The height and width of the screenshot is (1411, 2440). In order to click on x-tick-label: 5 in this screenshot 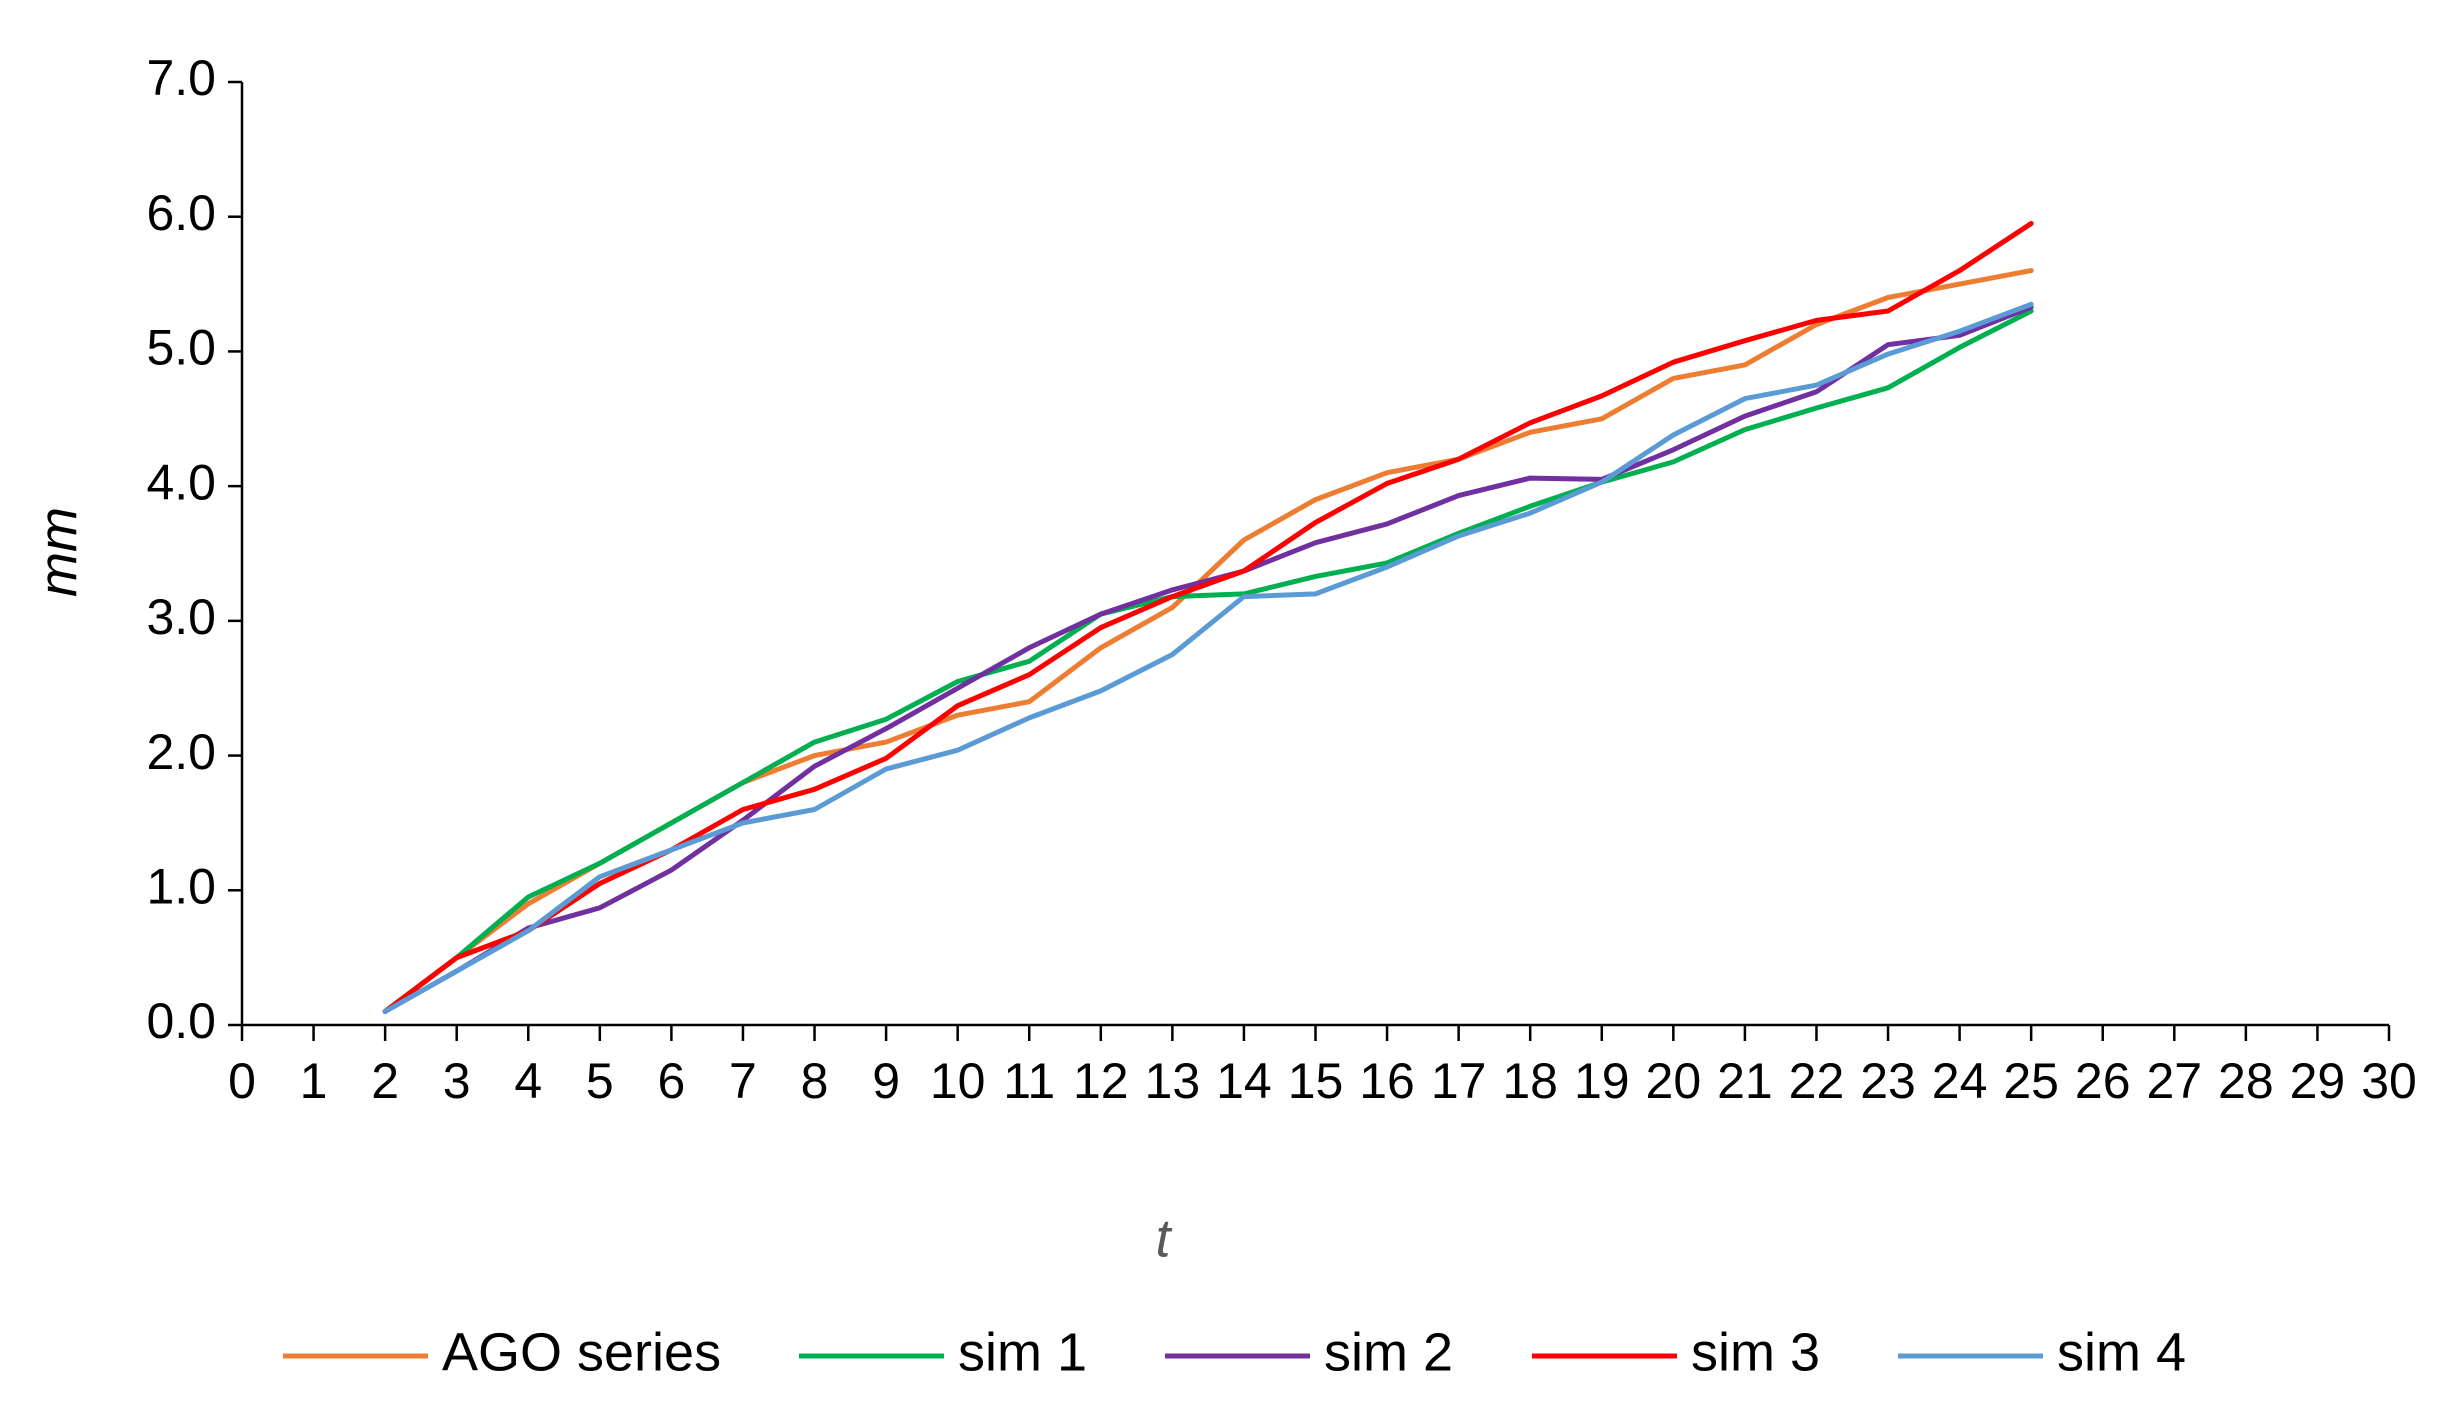, I will do `click(600, 1081)`.